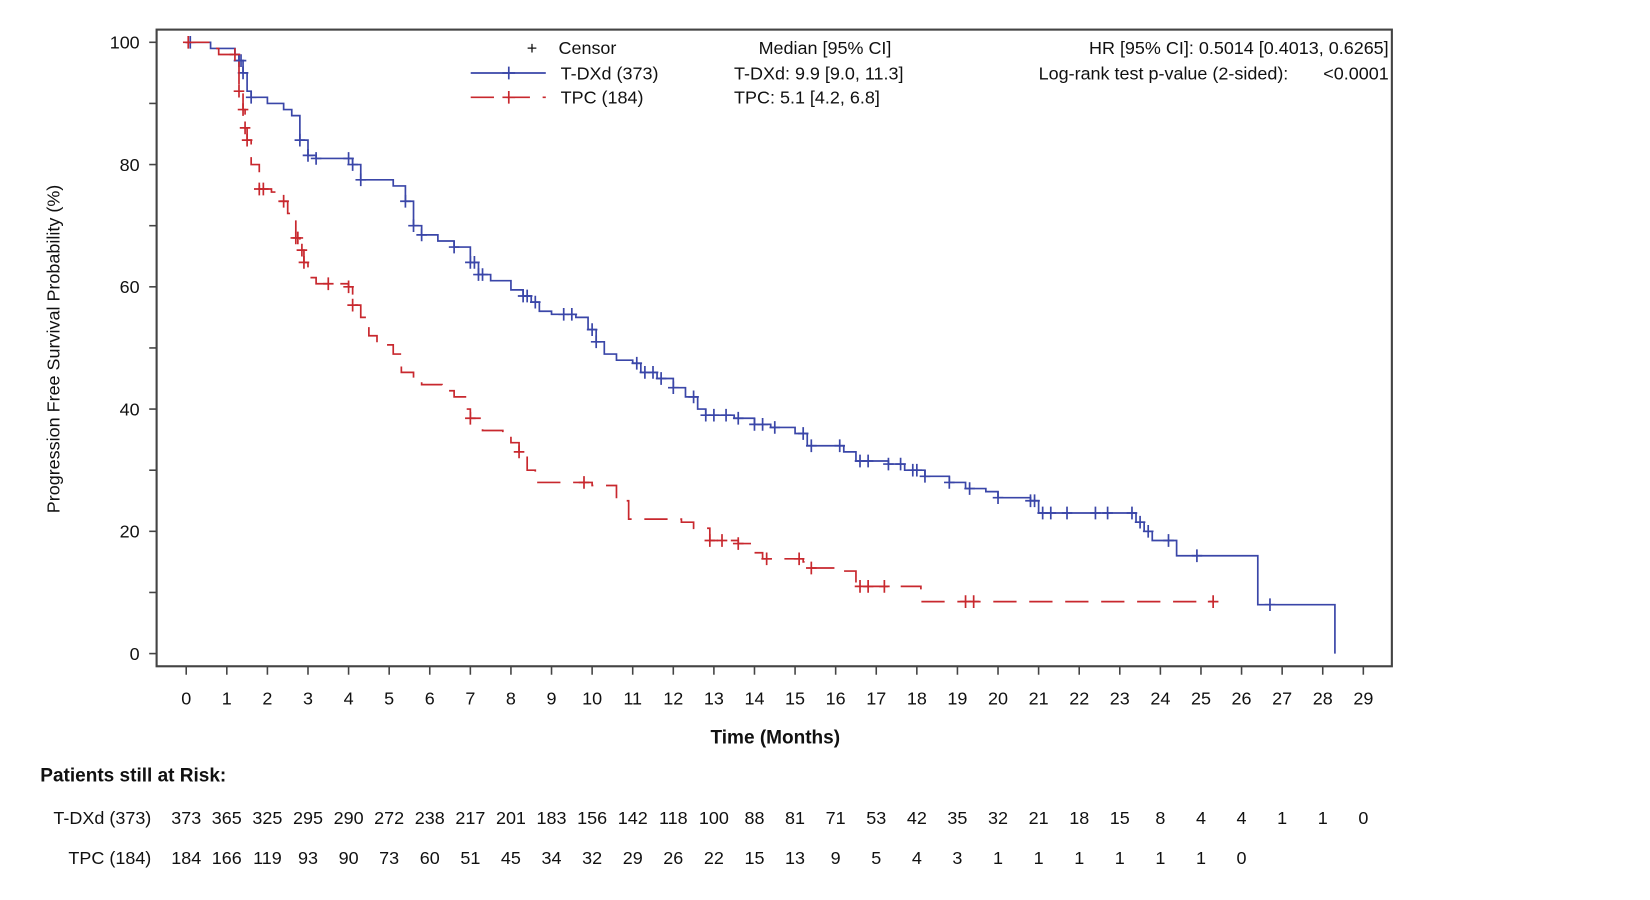 The height and width of the screenshot is (900, 1650). Describe the element at coordinates (917, 818) in the screenshot. I see `risk-value: 42` at that location.